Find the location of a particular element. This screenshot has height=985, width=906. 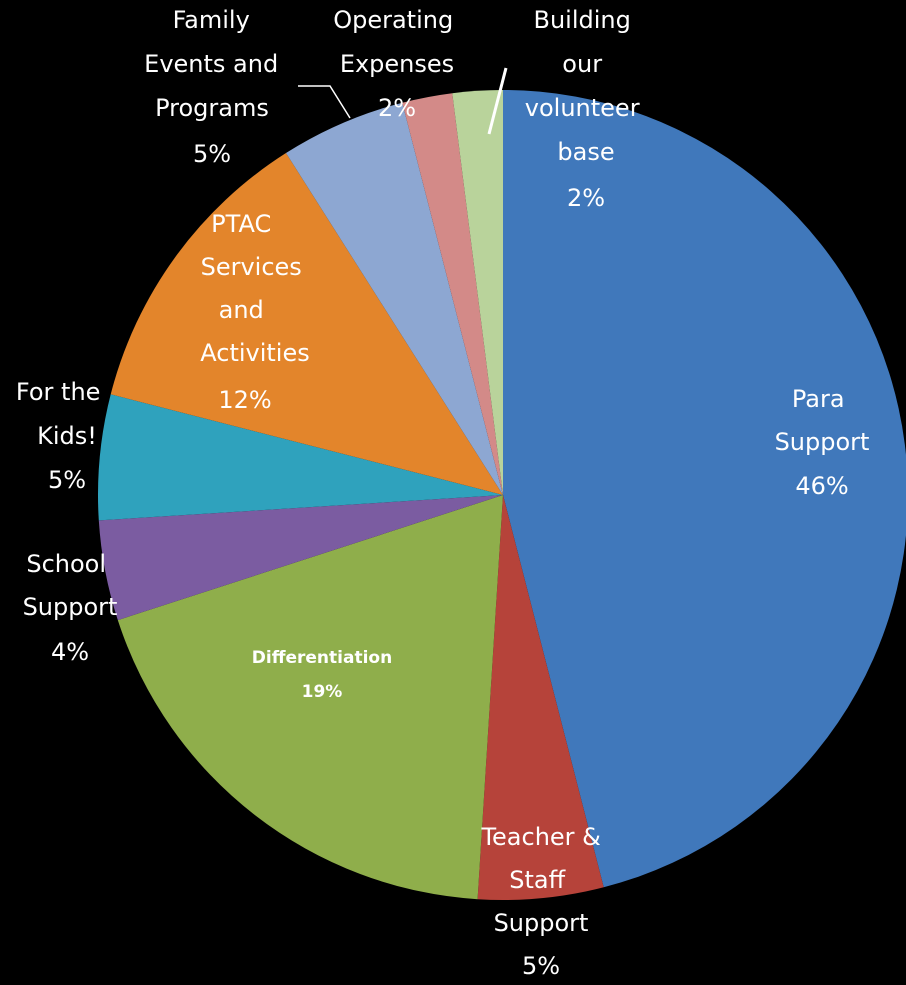

slice-label: School Support is located at coordinates (70, 585).